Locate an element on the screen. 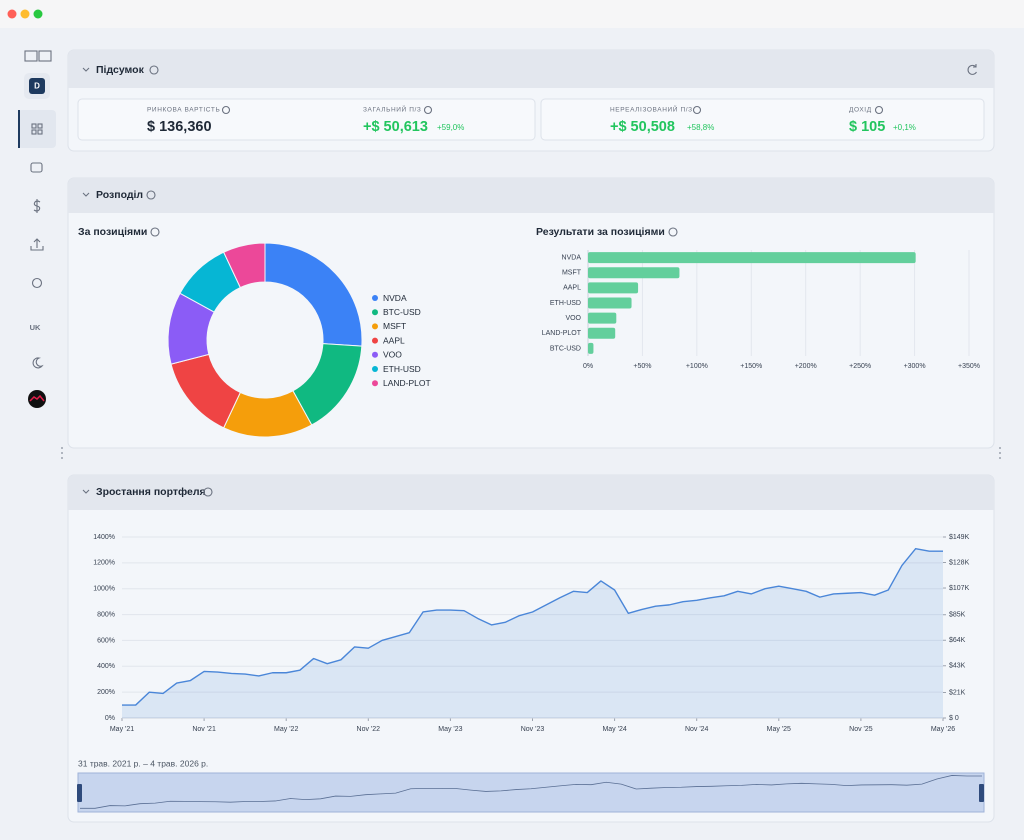  panel-title: Підсумок is located at coordinates (120, 70).